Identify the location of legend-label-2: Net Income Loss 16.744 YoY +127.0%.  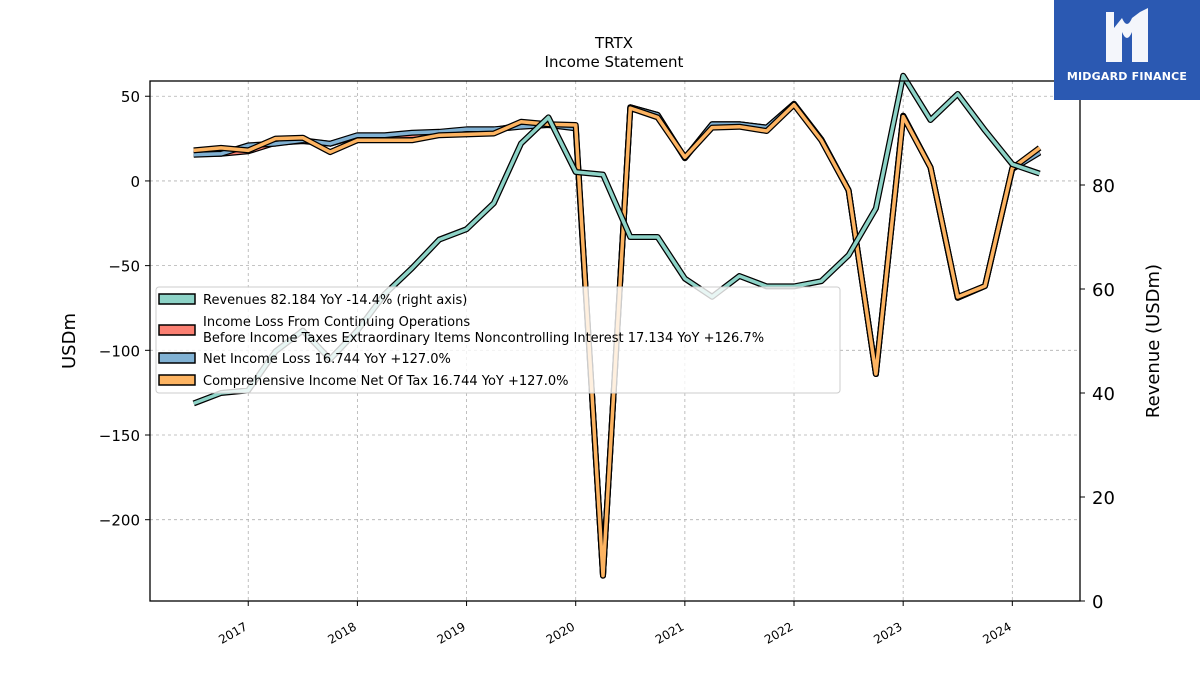
(327, 359).